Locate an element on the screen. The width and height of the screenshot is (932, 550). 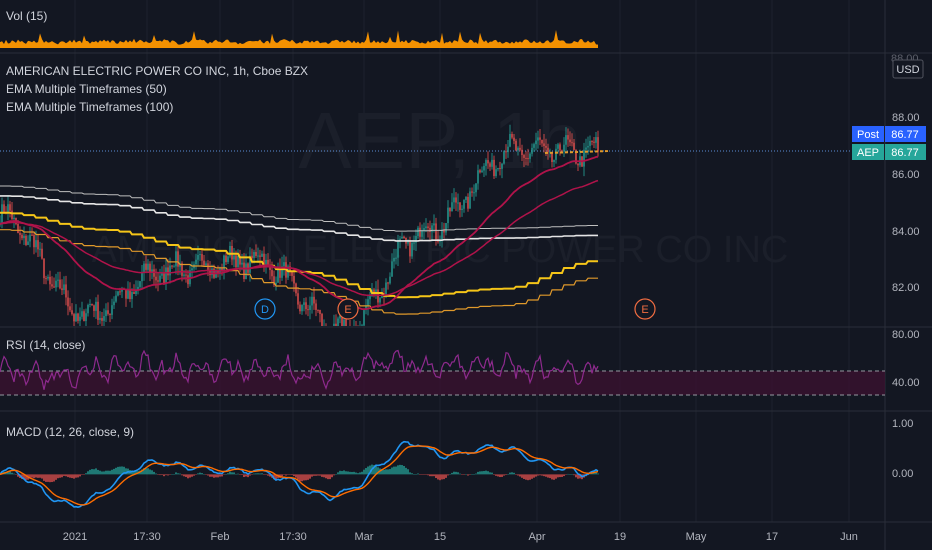
last-price-value: 86.77 is located at coordinates (905, 153).